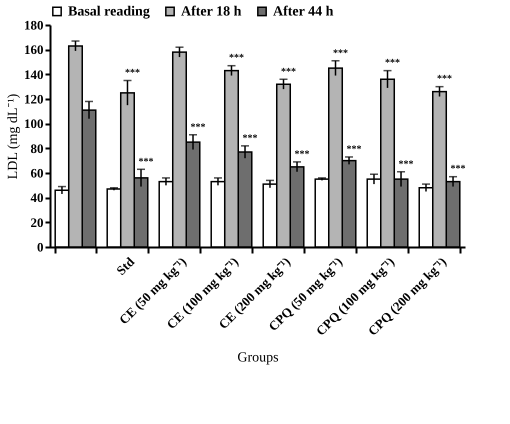 This screenshot has width=510, height=424. I want to click on legend-label: After 44 h, so click(303, 12).